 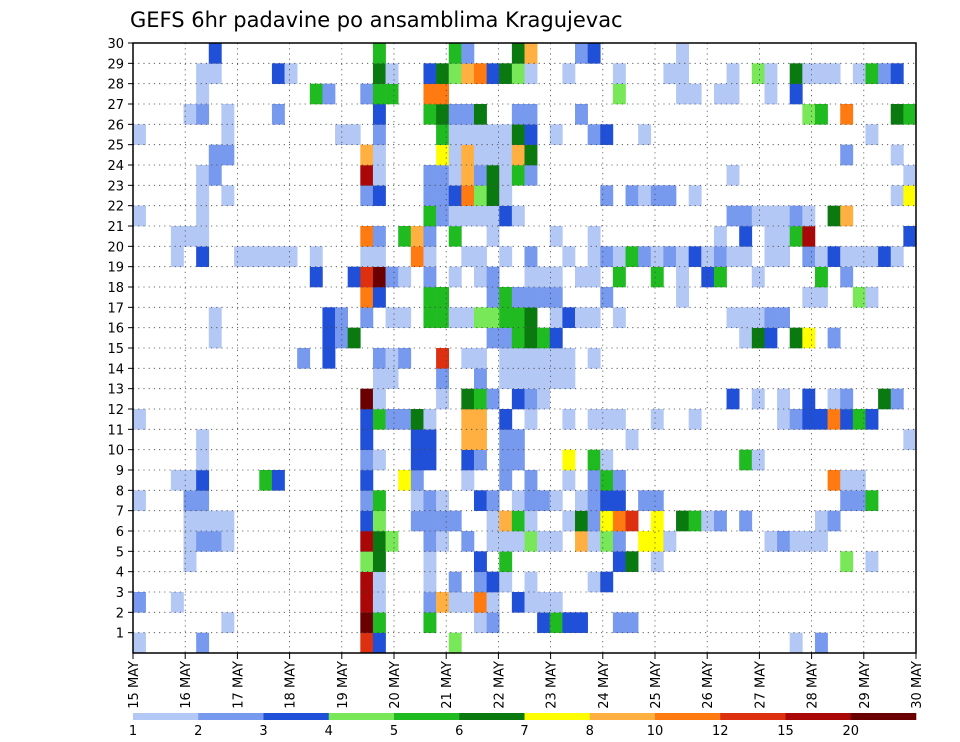 What do you see at coordinates (120, 471) in the screenshot?
I see `y-tick-label: 9` at bounding box center [120, 471].